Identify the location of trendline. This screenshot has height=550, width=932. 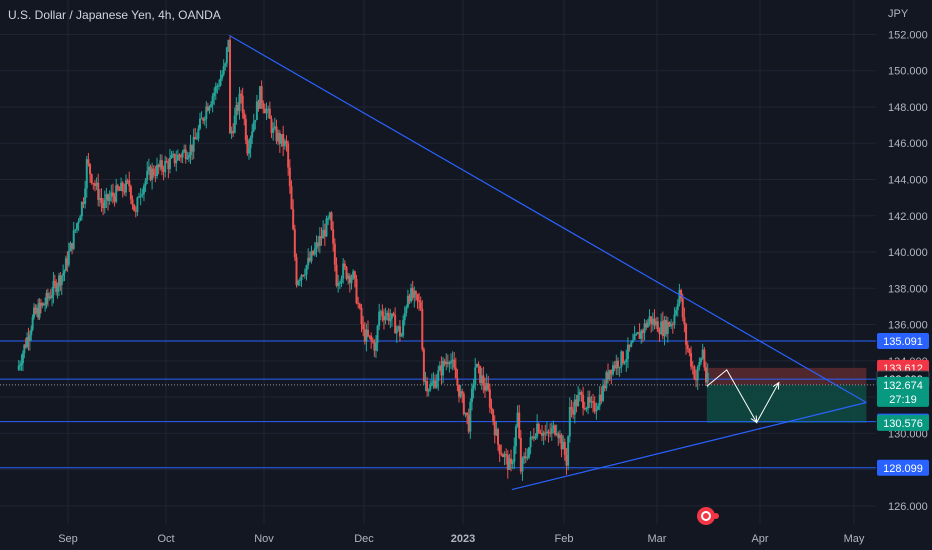
(689, 446).